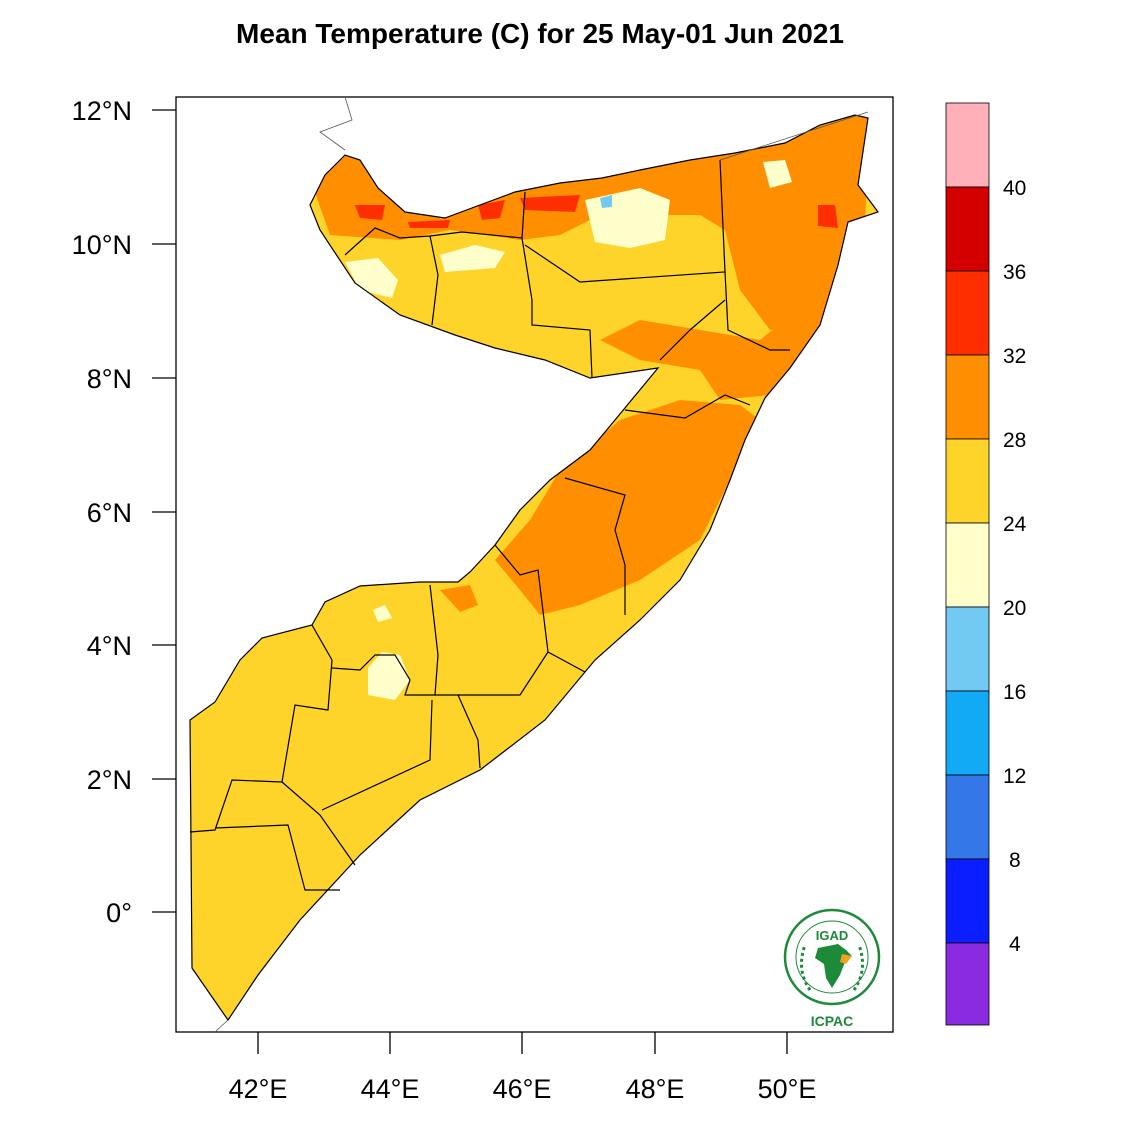 This screenshot has width=1125, height=1125. I want to click on wreath-right-icon, so click(858, 967).